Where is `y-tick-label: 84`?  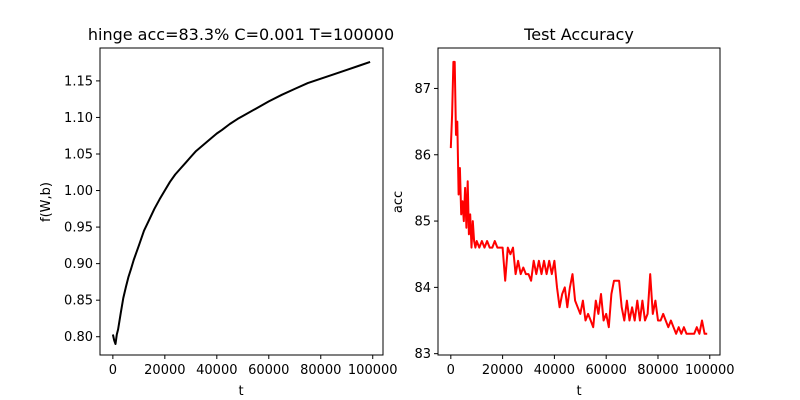 y-tick-label: 84 is located at coordinates (422, 288).